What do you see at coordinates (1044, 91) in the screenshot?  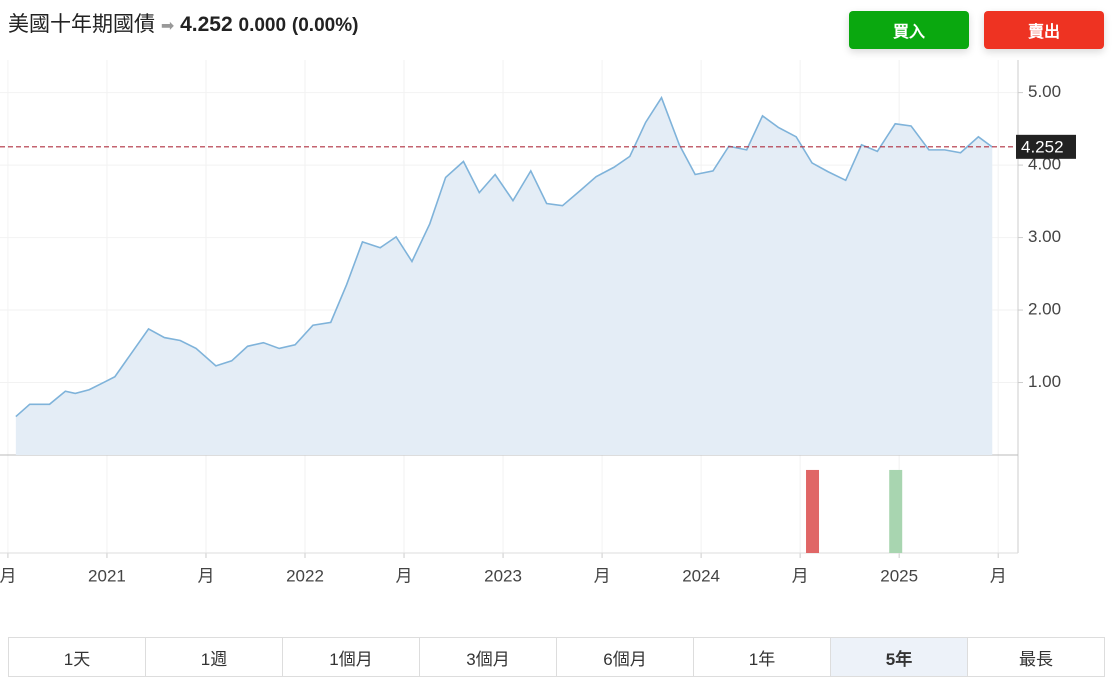 I see `y-tick-label: 5.00` at bounding box center [1044, 91].